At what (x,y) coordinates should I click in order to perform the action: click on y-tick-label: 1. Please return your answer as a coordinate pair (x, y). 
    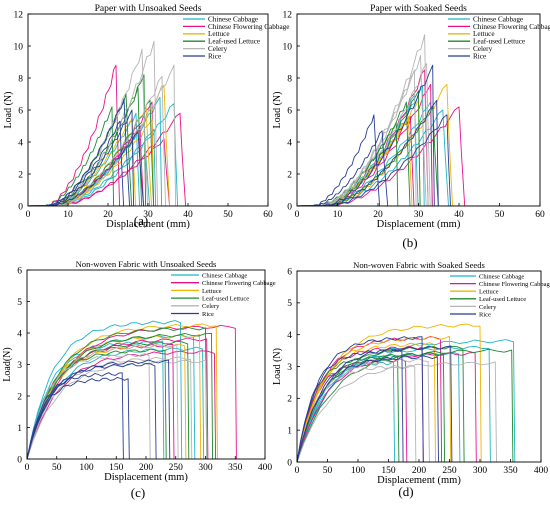
    Looking at the image, I should click on (289, 431).